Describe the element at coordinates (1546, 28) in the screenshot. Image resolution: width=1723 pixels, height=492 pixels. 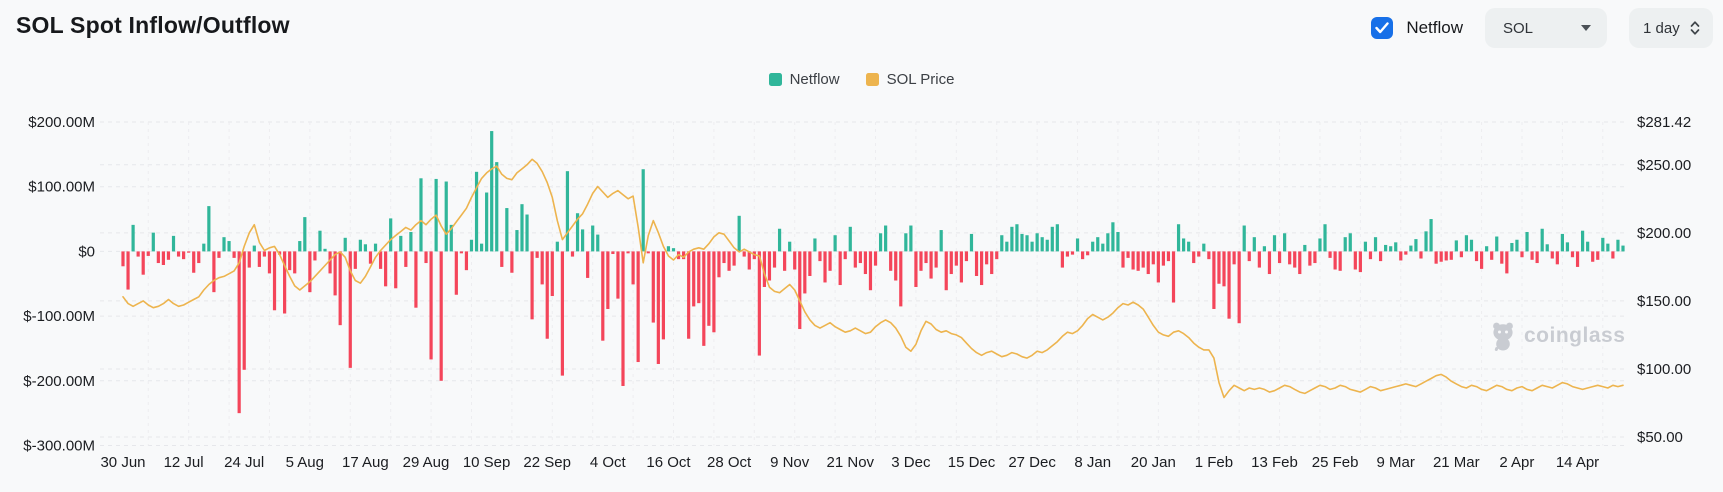
I see `symbol-select: SOL` at that location.